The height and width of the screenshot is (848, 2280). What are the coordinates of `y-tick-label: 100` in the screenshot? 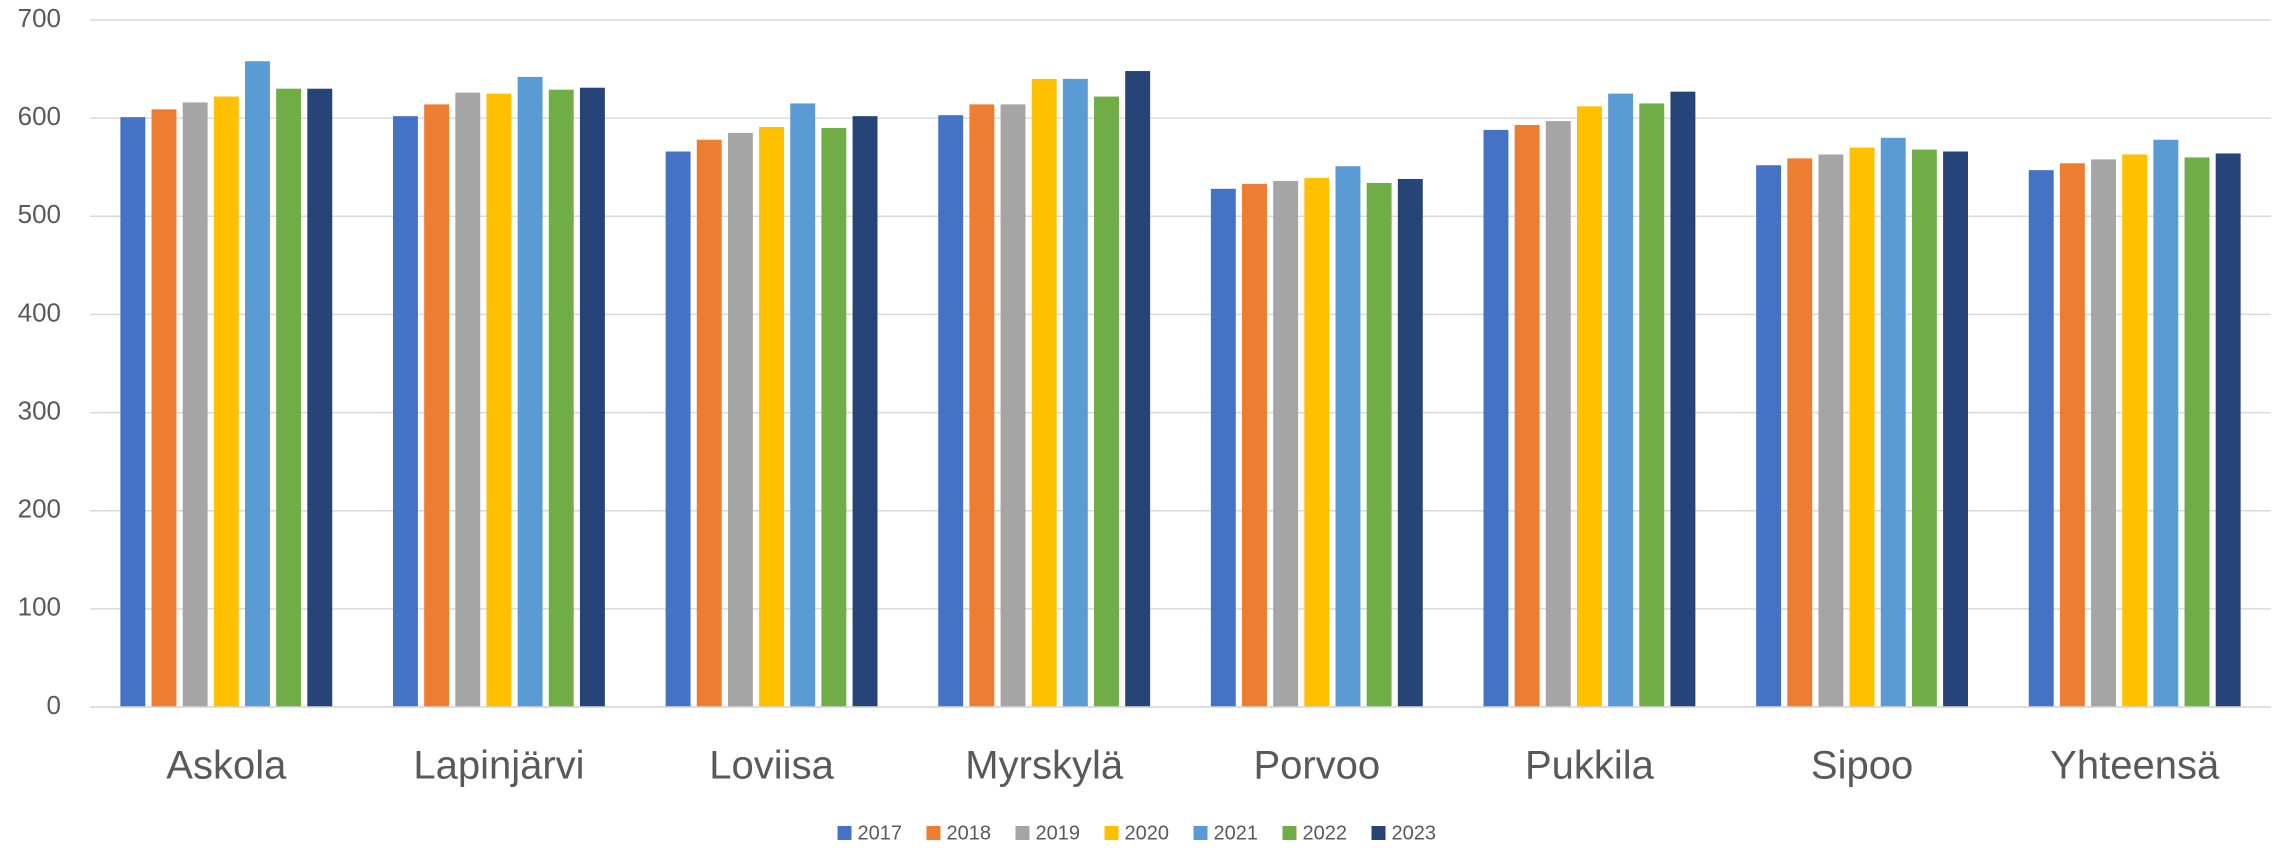 It's located at (39, 607).